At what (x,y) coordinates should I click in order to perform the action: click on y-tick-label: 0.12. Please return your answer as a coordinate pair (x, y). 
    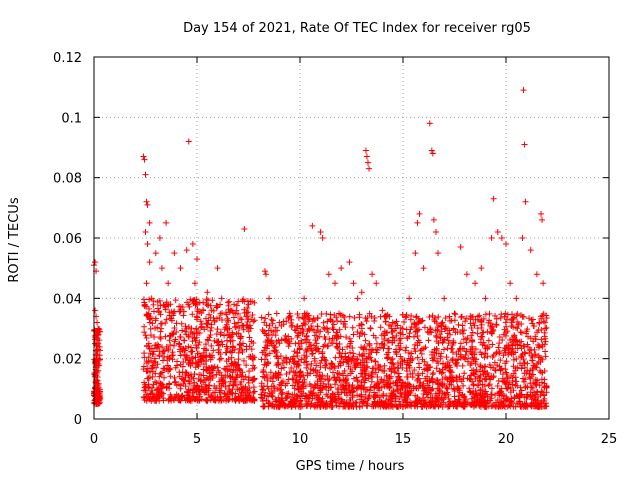
    Looking at the image, I should click on (67, 58).